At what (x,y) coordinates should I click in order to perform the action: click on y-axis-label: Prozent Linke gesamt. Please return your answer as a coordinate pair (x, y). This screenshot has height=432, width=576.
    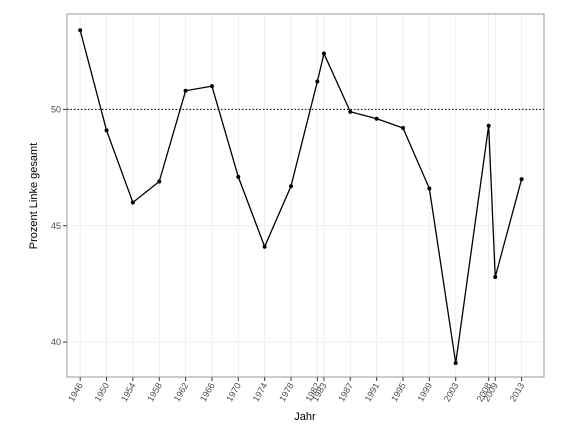
    Looking at the image, I should click on (34, 196).